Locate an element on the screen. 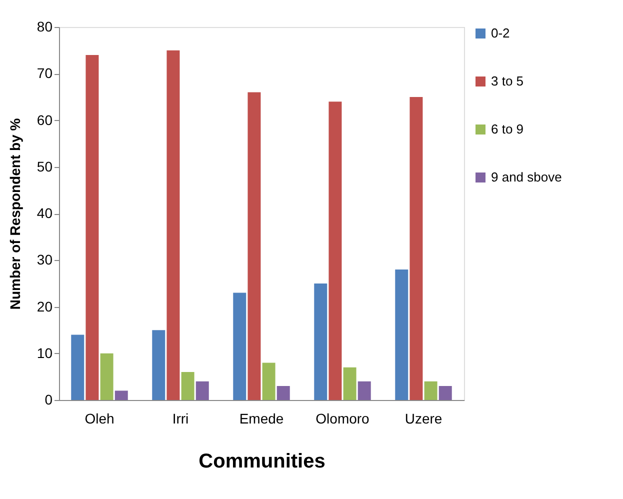 This screenshot has width=623, height=499. y-tick-label: 70 is located at coordinates (44, 73).